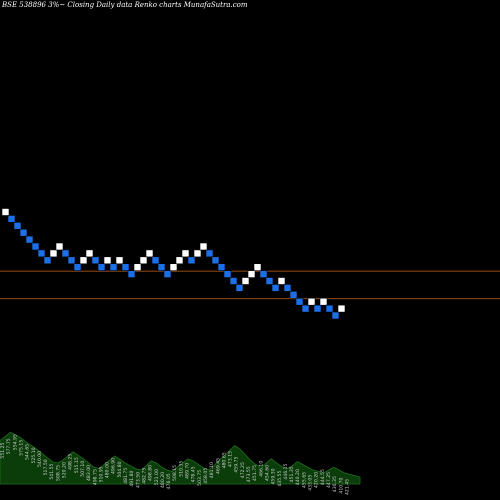  I want to click on volume-label: 525.10, so click(34, 455).